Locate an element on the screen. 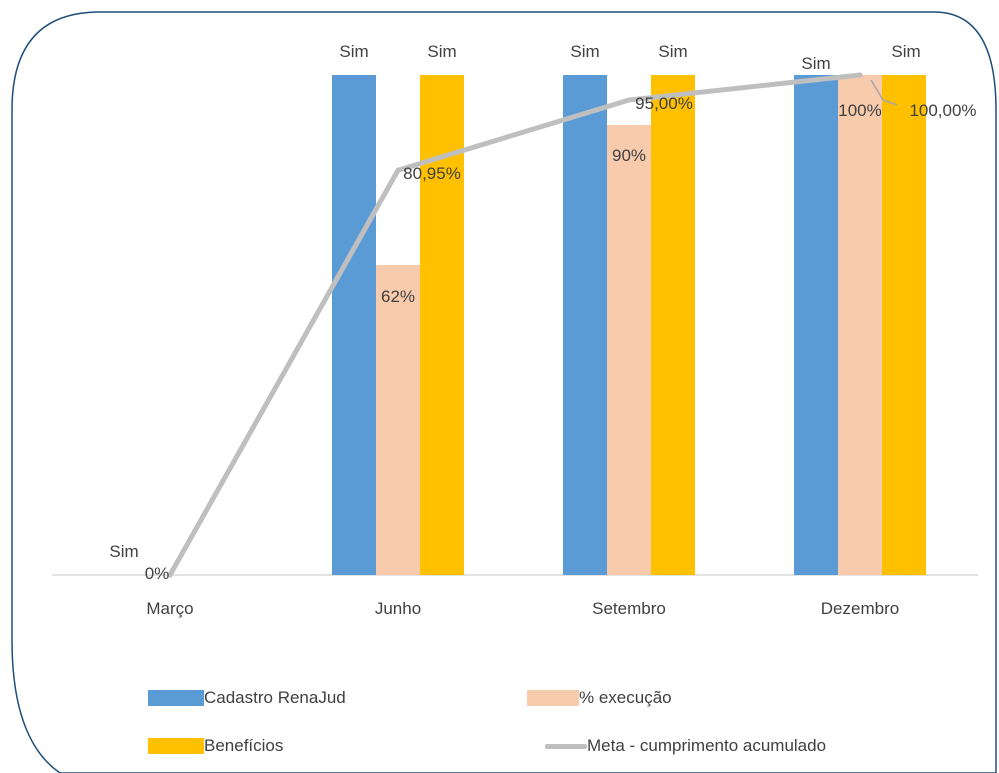 The width and height of the screenshot is (999, 773). data-label-cadastro-marco: Sim is located at coordinates (123, 551).